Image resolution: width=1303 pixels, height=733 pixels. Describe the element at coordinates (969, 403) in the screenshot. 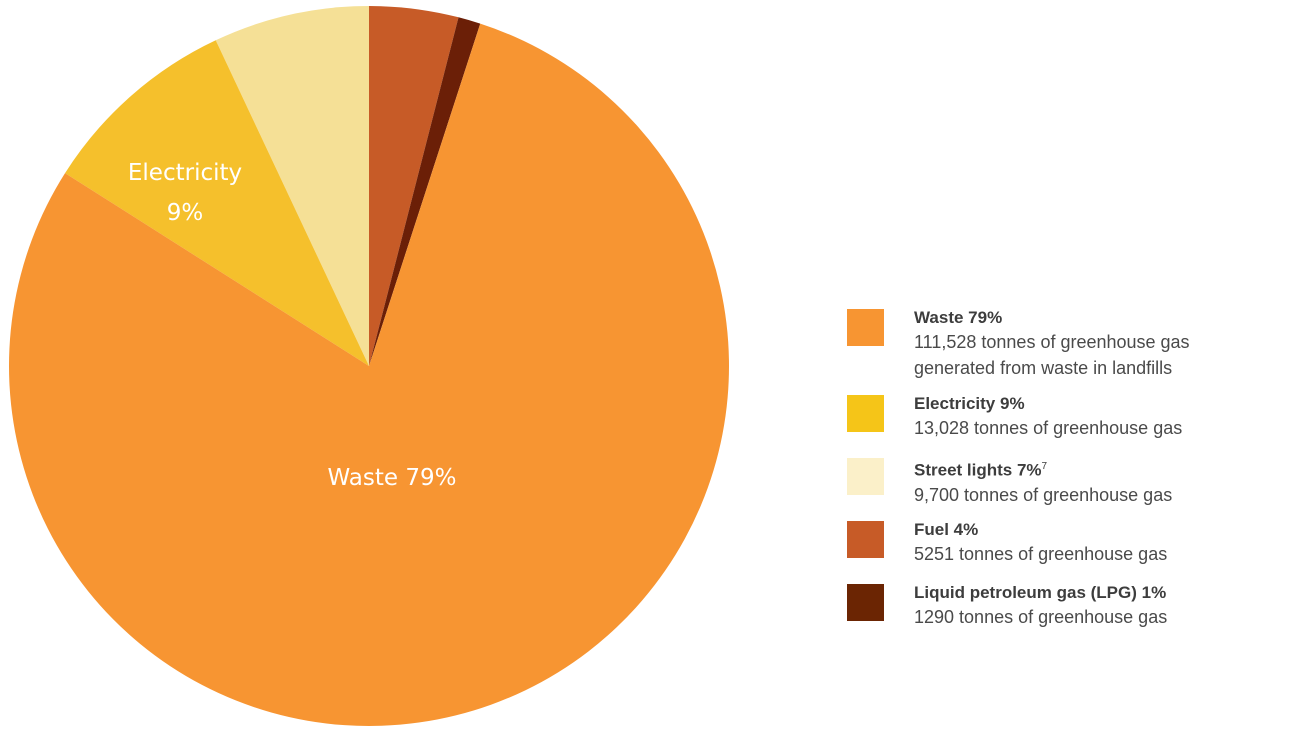

I see `legend-title-electricity: Electricity 9%` at that location.